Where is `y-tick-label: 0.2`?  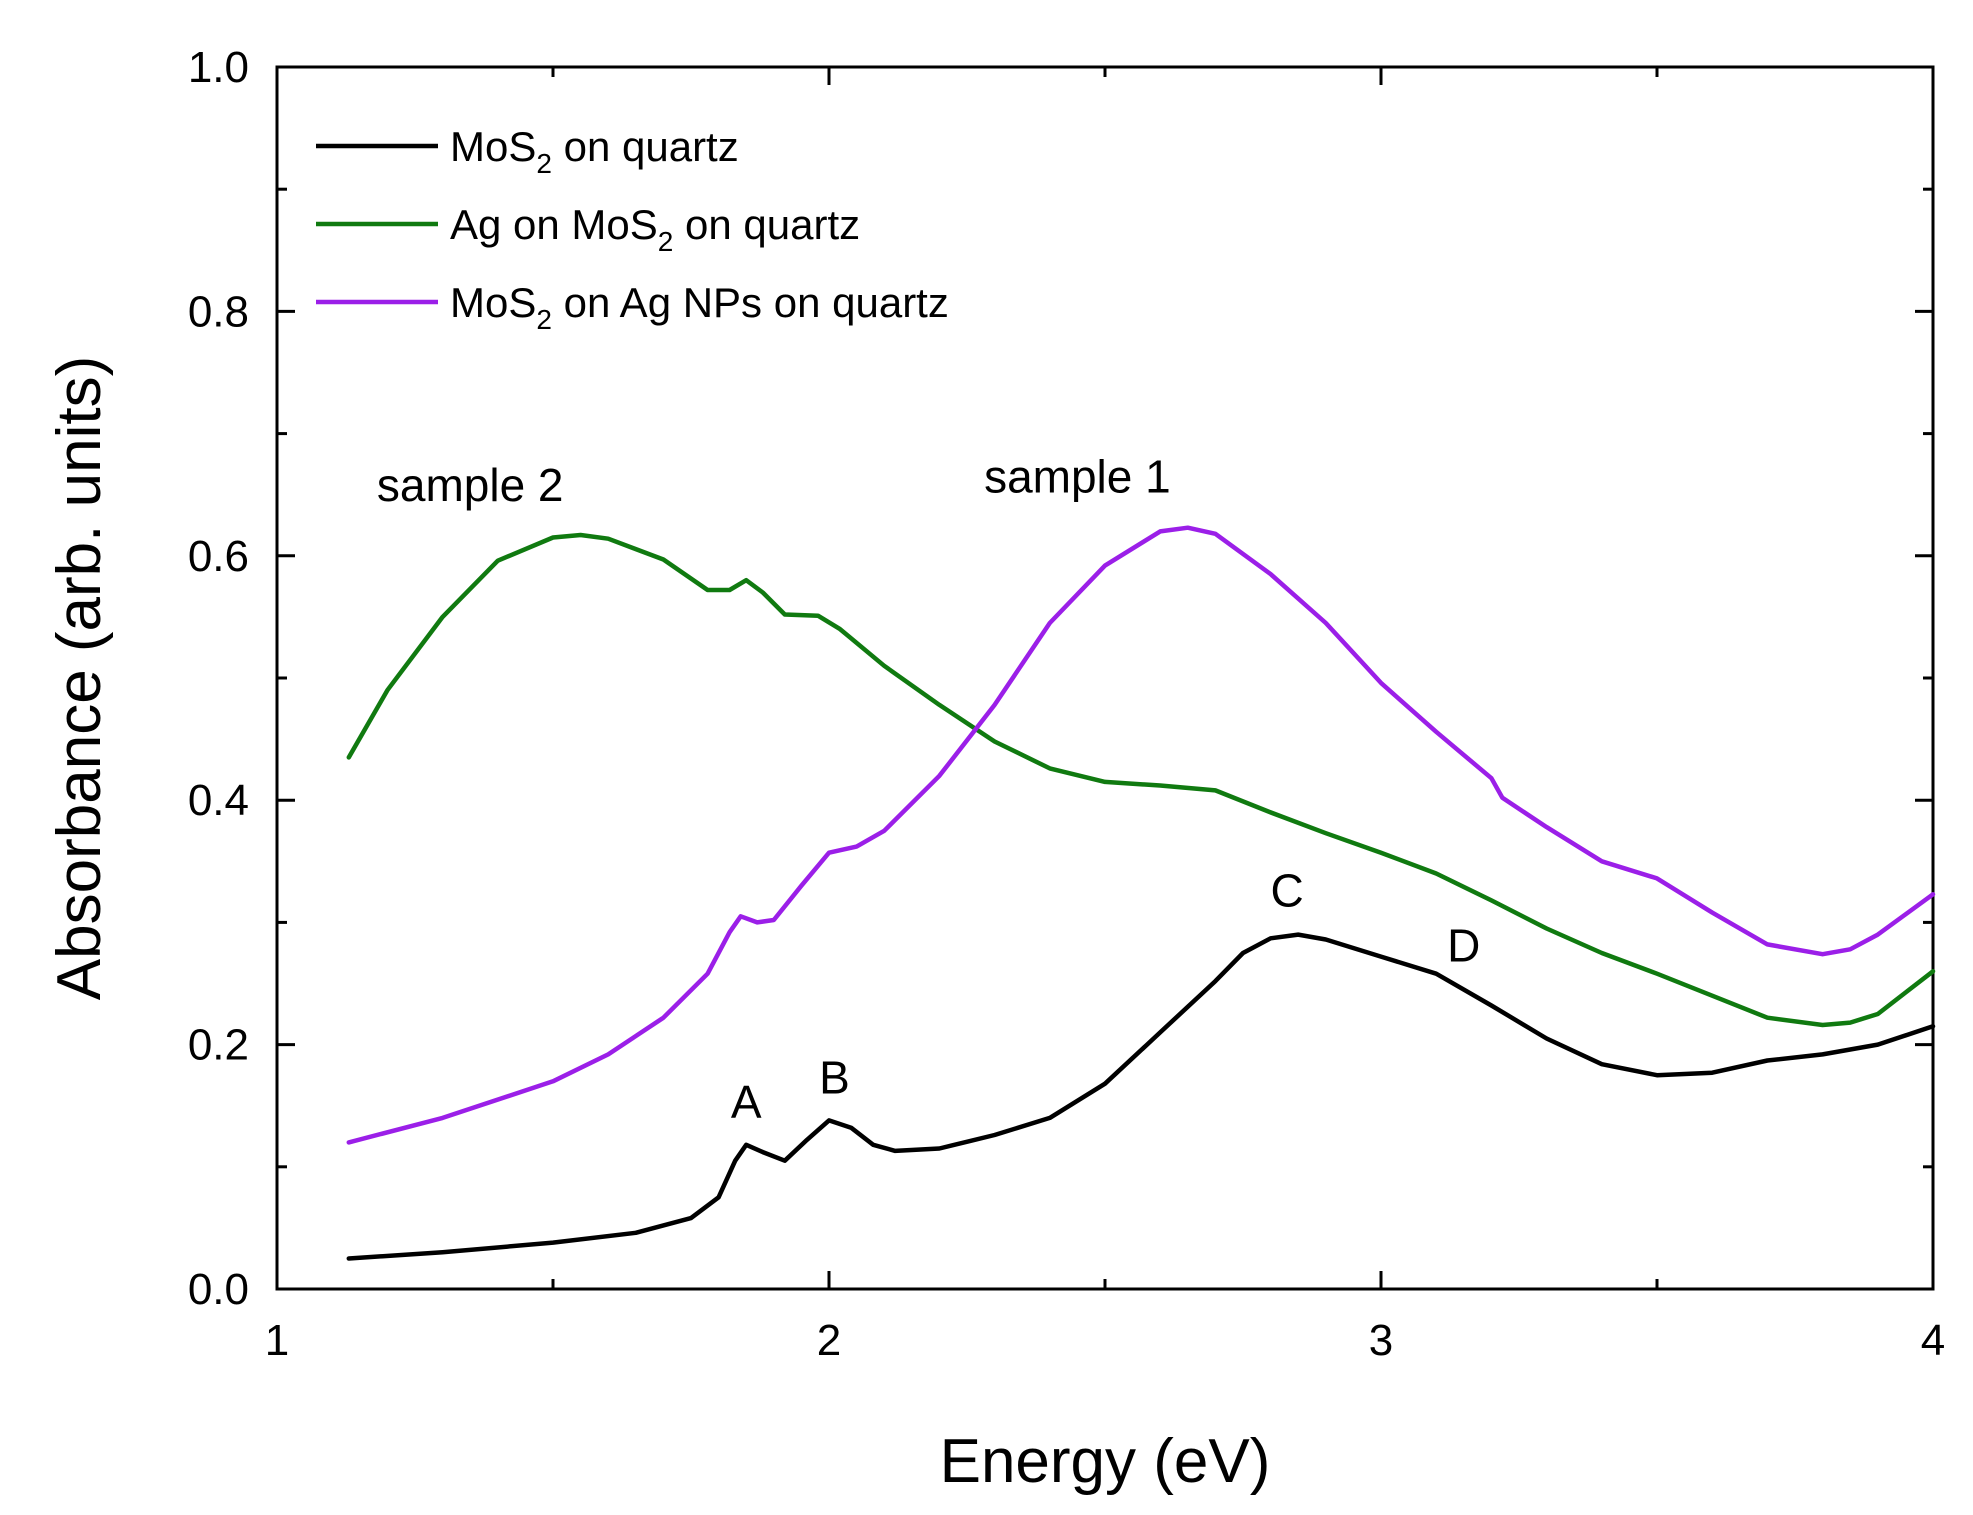
y-tick-label: 0.2 is located at coordinates (218, 1045).